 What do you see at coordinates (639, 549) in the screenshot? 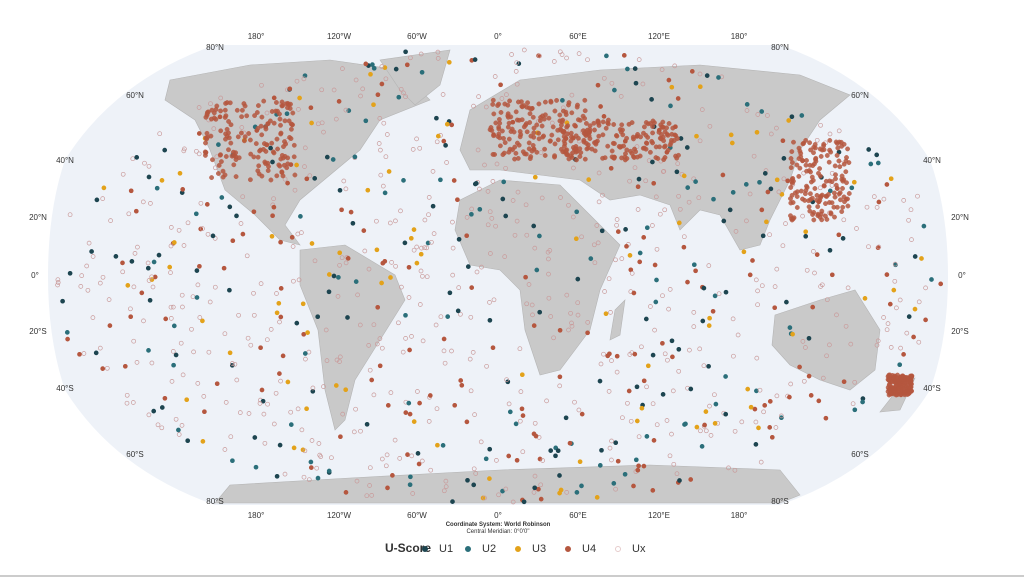
I see `legend-label: Ux` at bounding box center [639, 549].